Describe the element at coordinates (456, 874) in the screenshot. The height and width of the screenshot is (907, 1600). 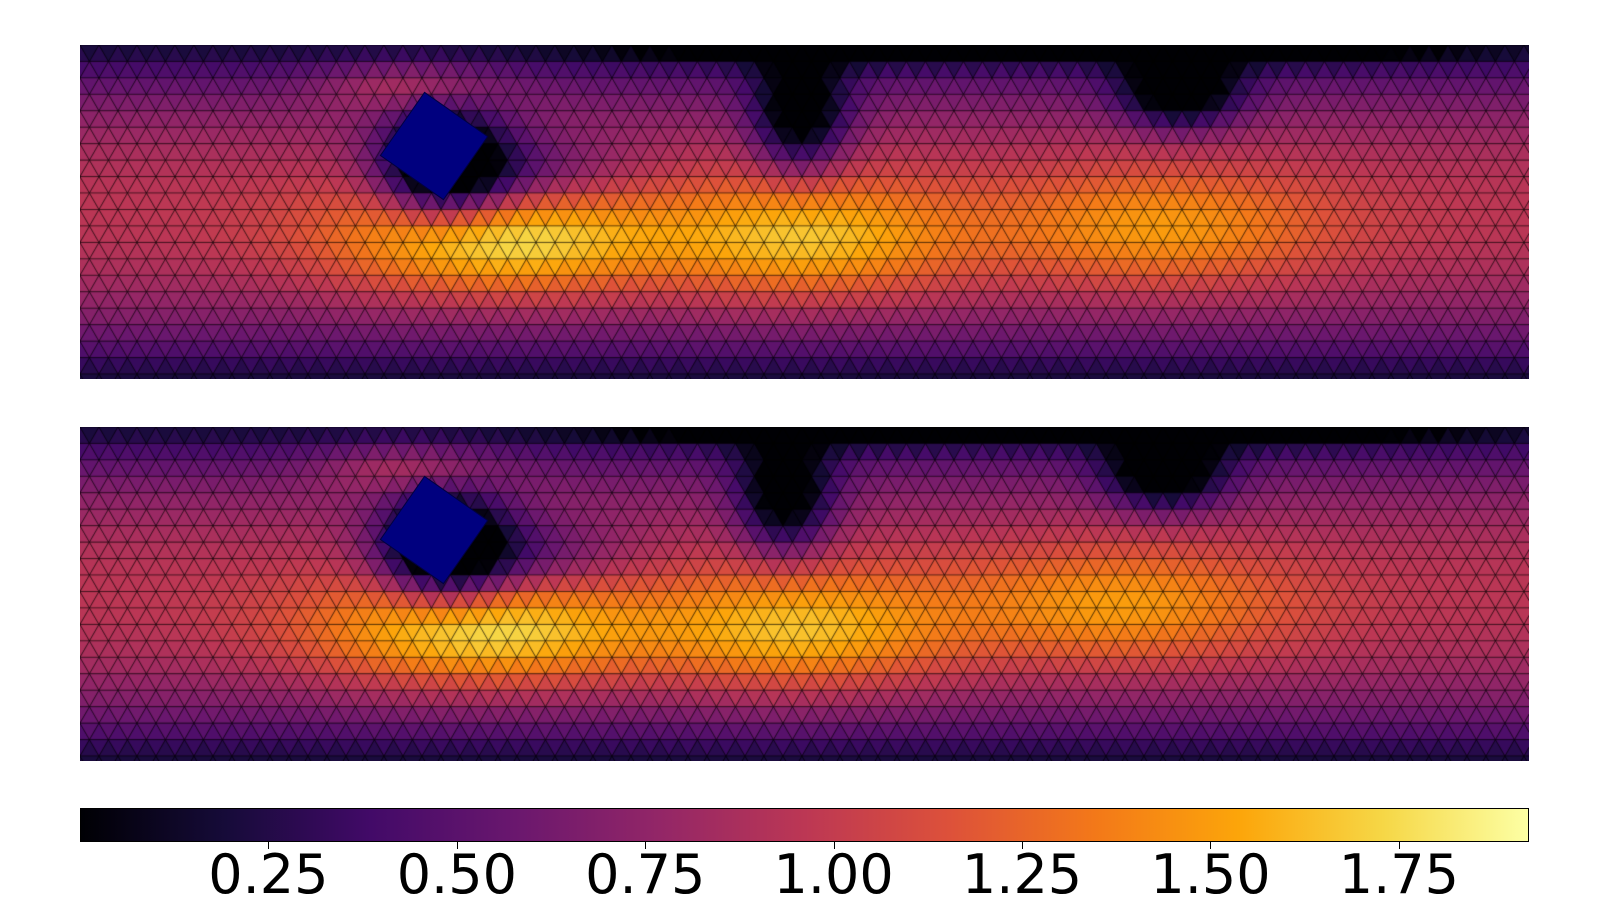
I see `colorbar-tick-label: 0.50` at that location.